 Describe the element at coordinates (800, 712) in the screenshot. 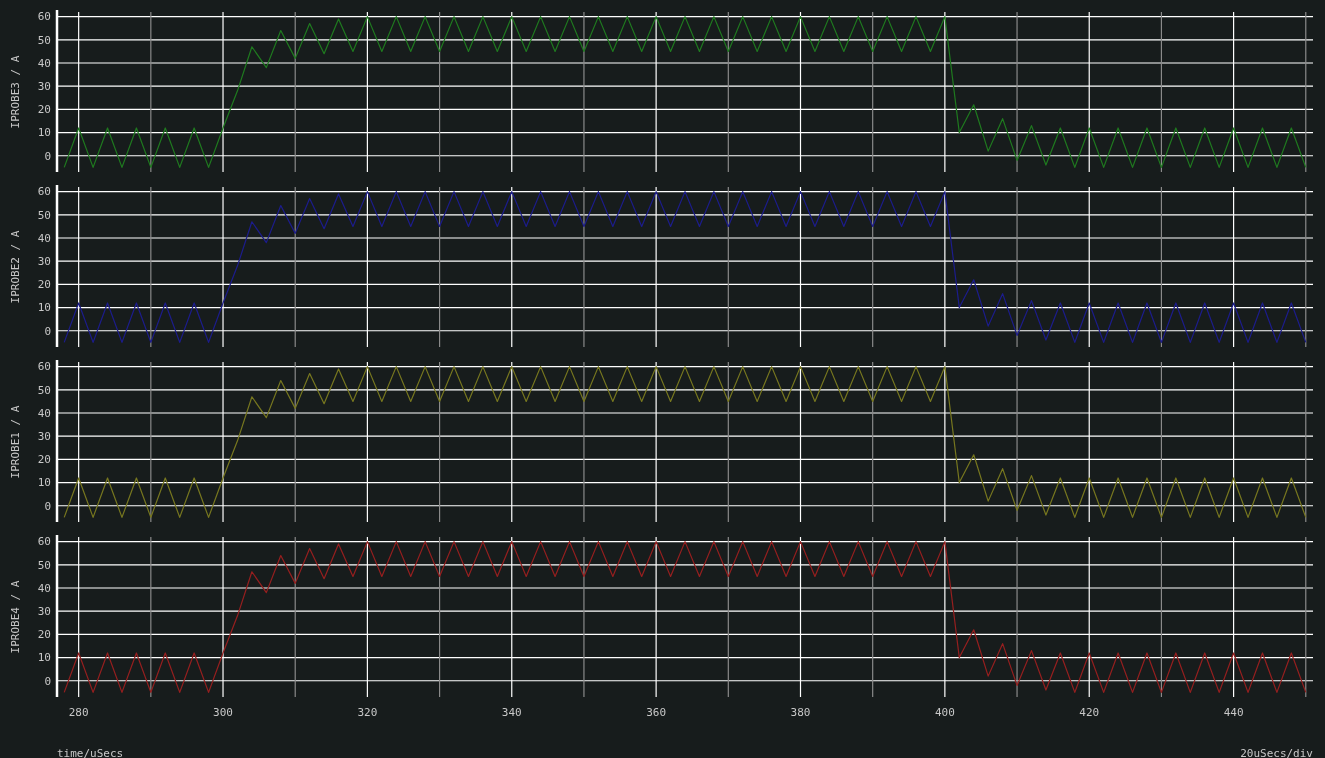

I see `x-tick-label: 380` at that location.